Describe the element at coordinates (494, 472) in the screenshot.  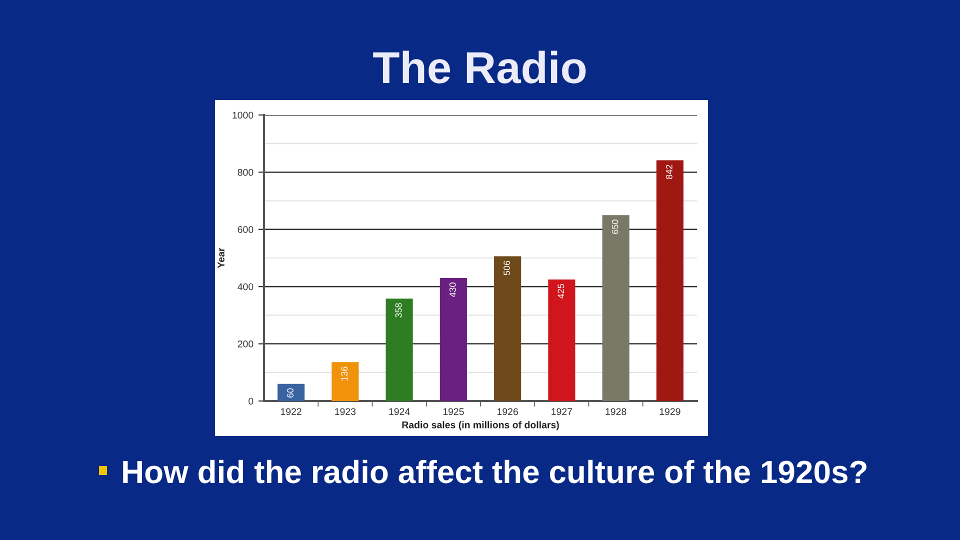
I see `text: How did the radio affect the culture of the 1920s?` at that location.